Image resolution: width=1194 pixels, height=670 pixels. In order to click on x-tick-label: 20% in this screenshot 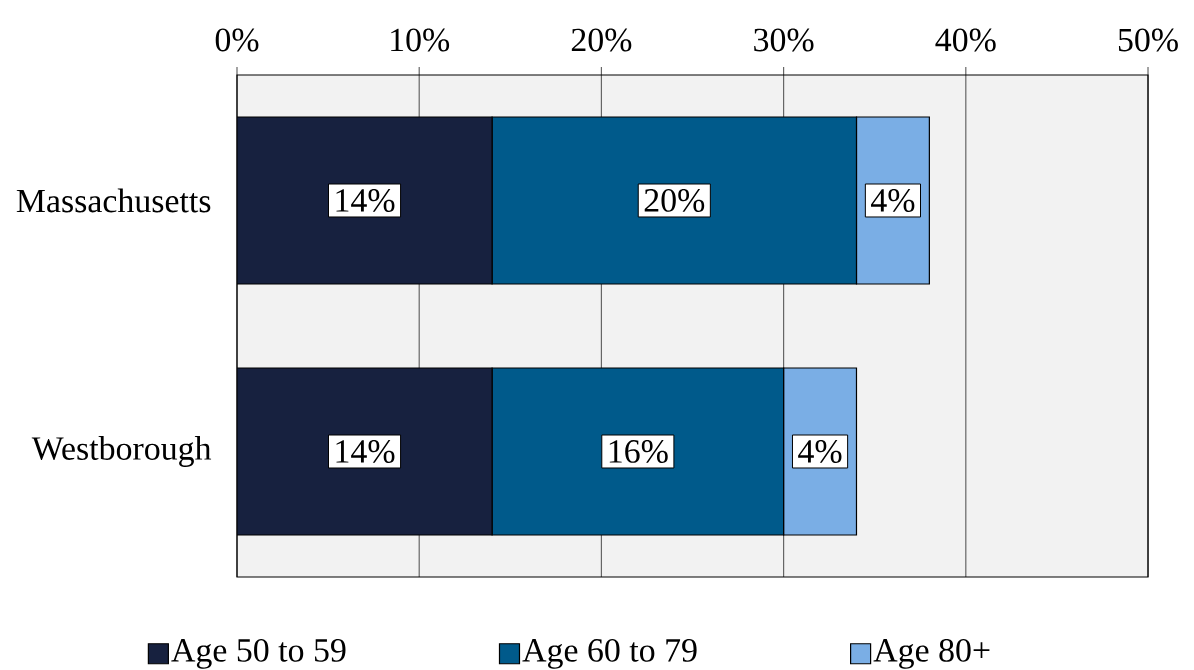, I will do `click(601, 40)`.